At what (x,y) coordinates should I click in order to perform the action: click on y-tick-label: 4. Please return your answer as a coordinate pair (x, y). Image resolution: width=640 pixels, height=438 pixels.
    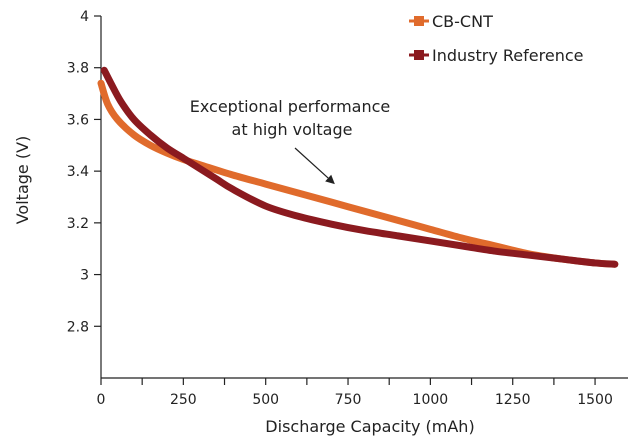
    Looking at the image, I should click on (84, 17).